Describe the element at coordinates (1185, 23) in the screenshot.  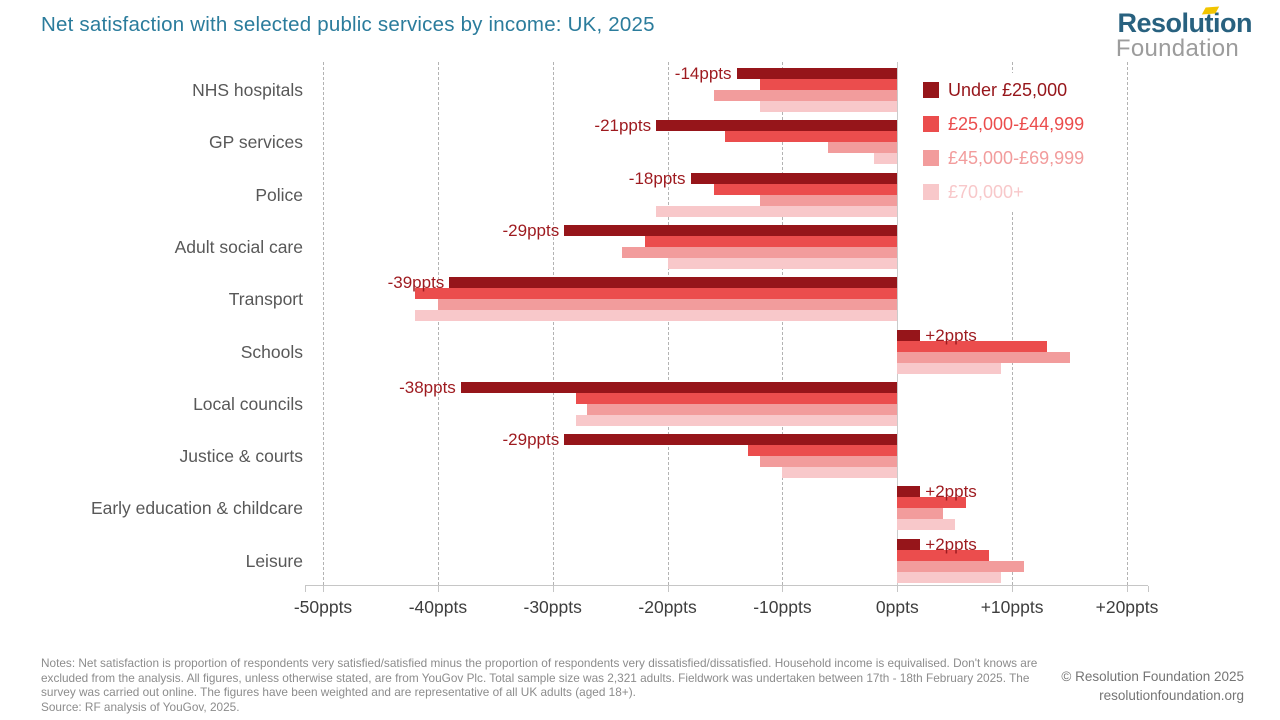
I see `logo-resolution-word: Resolution` at that location.